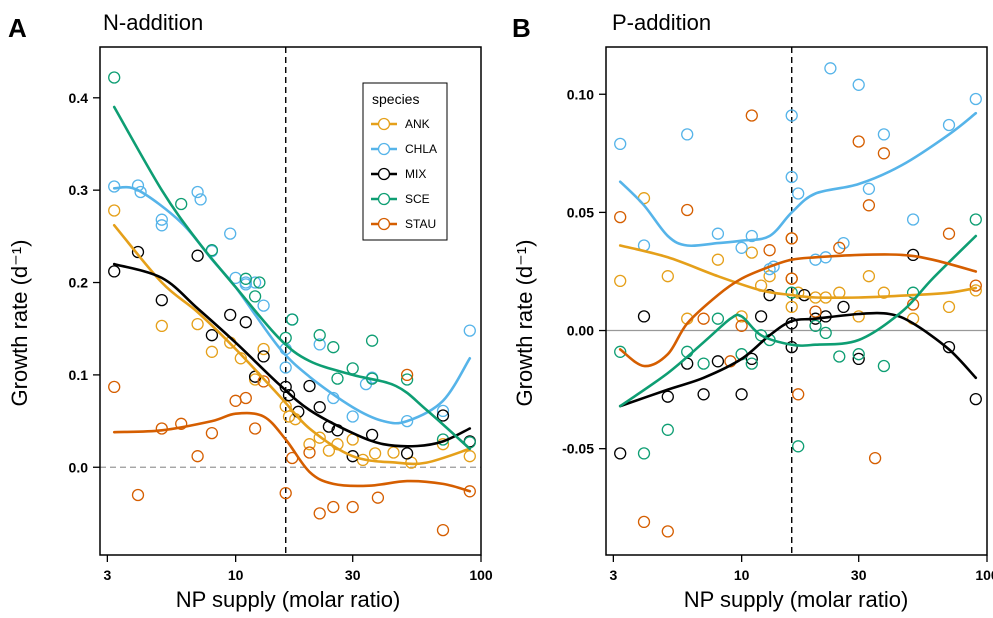  I want to click on panel-b-y-axis-title: Growth rate (d⁻¹), so click(524, 323).